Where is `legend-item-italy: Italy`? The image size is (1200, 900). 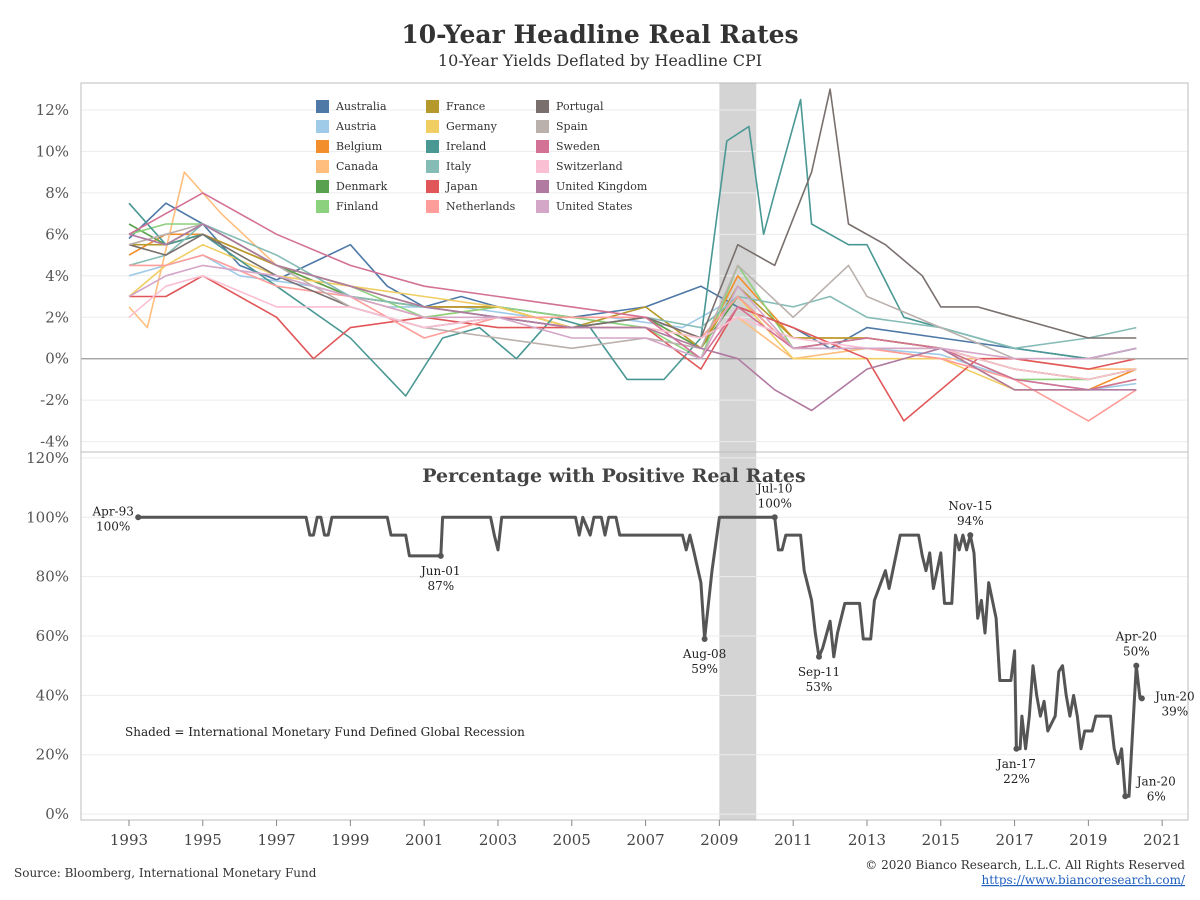
legend-item-italy: Italy is located at coordinates (449, 166).